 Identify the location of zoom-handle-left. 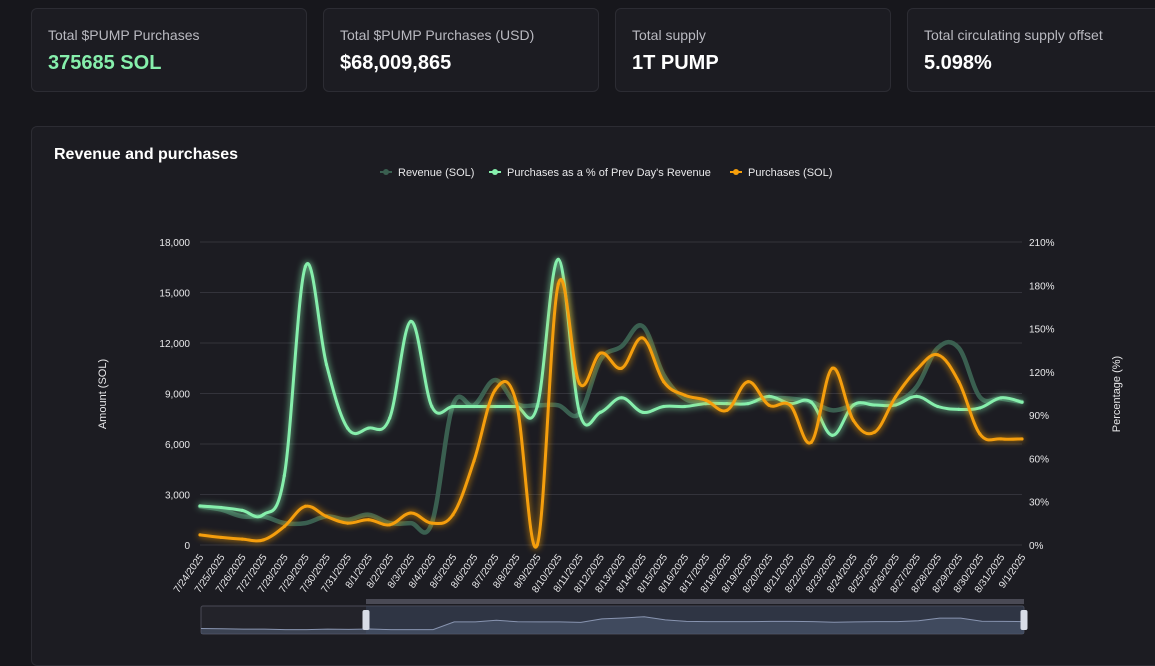
(366, 620).